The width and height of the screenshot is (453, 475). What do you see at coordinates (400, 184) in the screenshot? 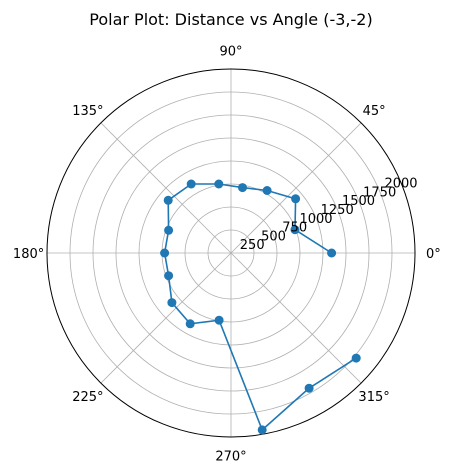
I see `radial-tick-label: 2000` at bounding box center [400, 184].